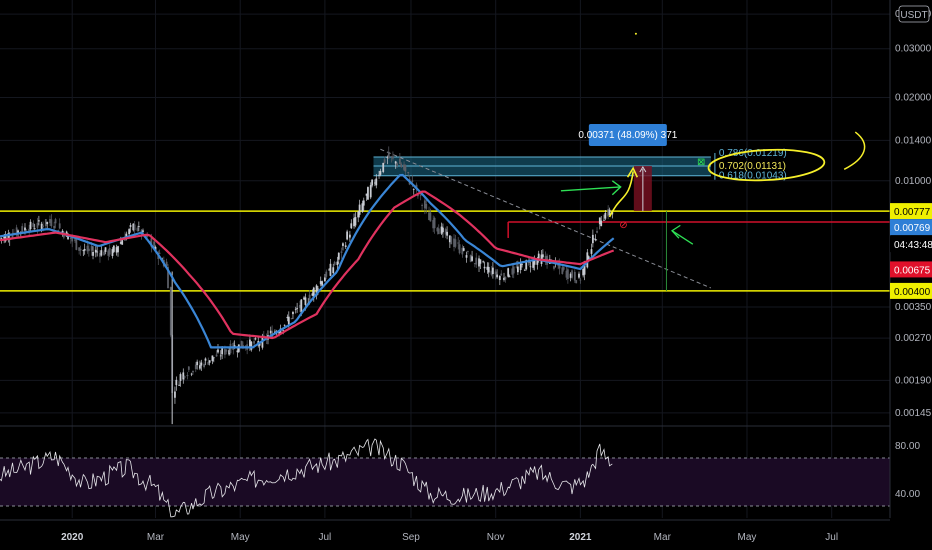  What do you see at coordinates (676, 231) in the screenshot?
I see `green-arrow-left-head` at bounding box center [676, 231].